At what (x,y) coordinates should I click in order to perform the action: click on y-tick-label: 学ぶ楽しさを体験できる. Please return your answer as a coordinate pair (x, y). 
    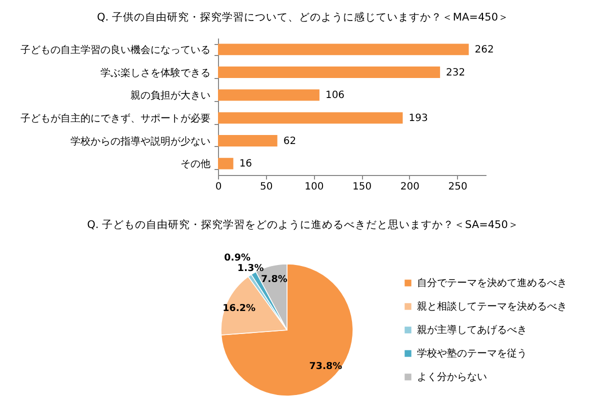
    Looking at the image, I should click on (155, 72).